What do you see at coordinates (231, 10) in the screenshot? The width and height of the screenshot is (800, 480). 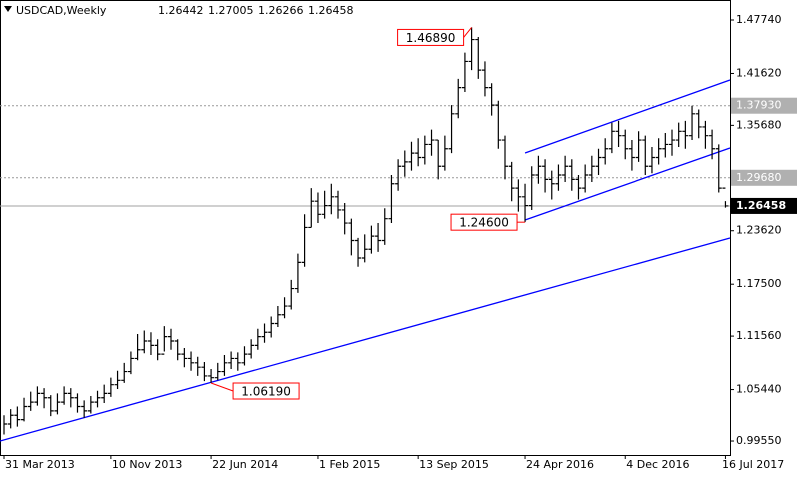 I see `header-high: 1.27005` at bounding box center [231, 10].